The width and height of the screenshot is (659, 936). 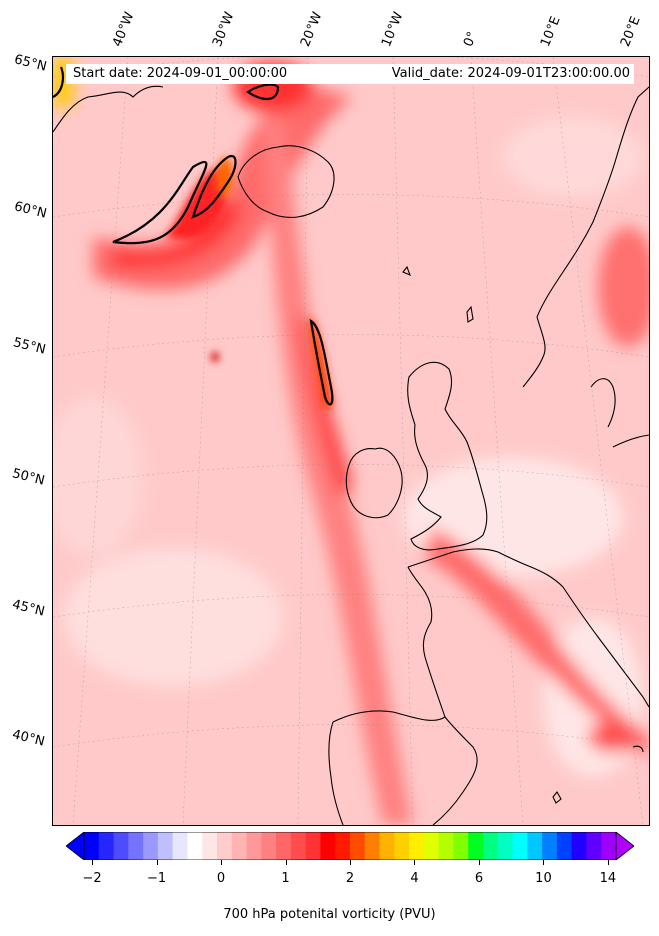 What do you see at coordinates (350, 878) in the screenshot?
I see `colorbar-tick-label: 2` at bounding box center [350, 878].